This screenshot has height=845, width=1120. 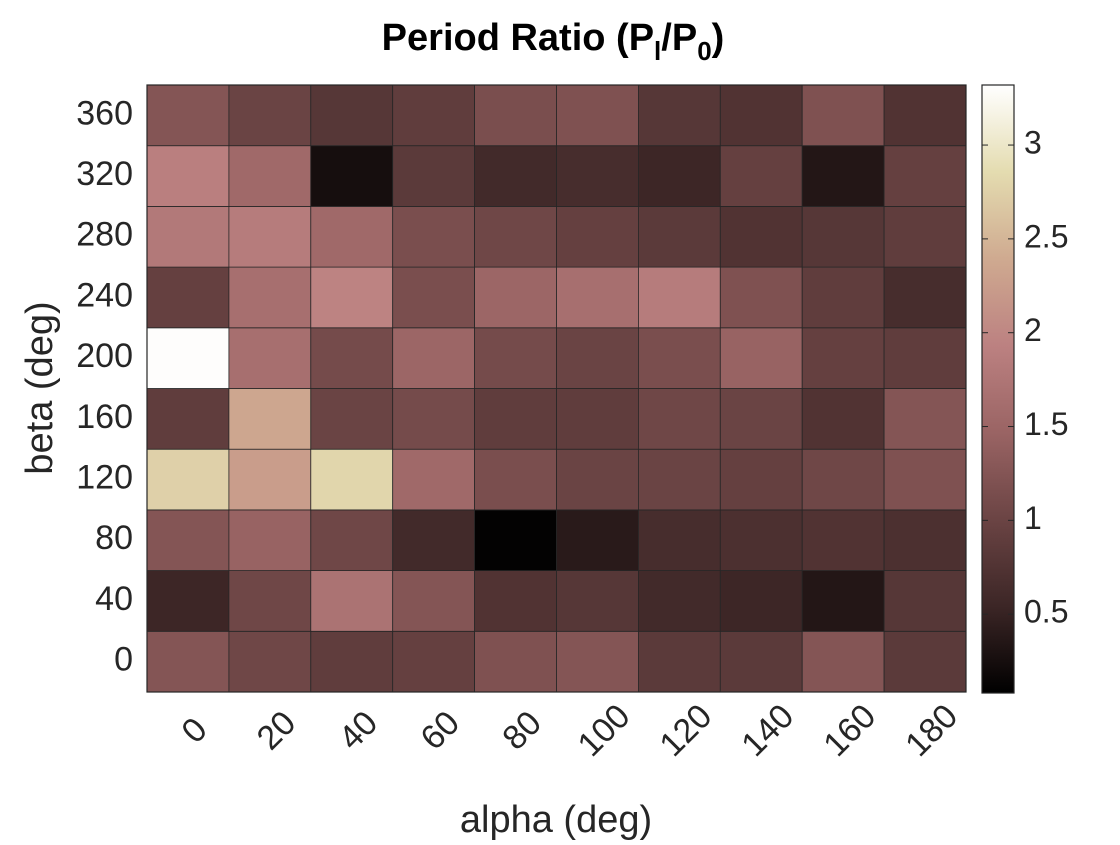 I want to click on x-tick-label: 160, so click(x=849, y=730).